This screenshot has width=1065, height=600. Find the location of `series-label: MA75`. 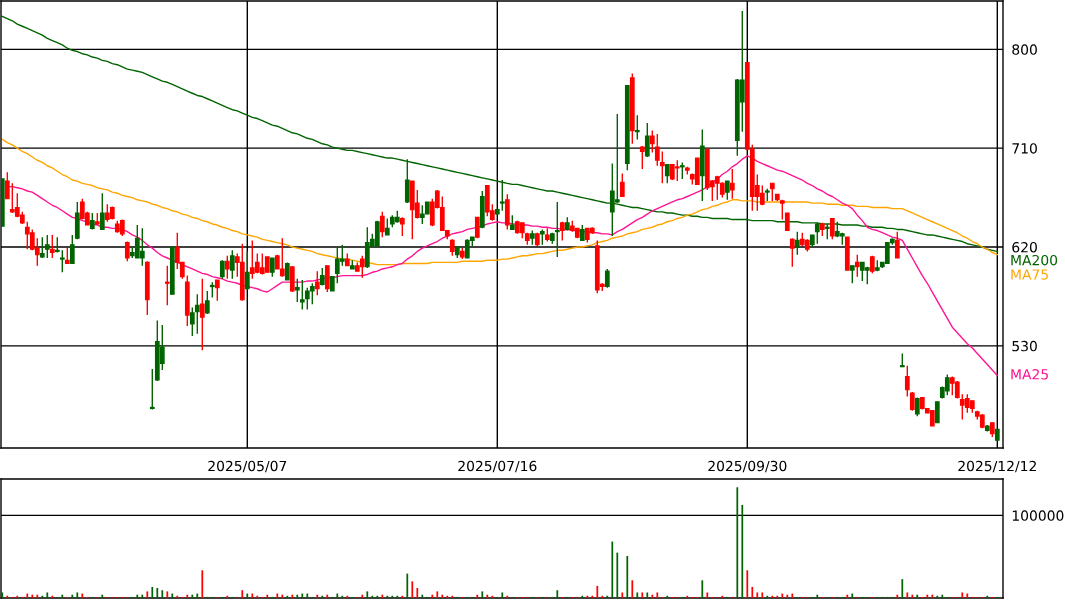

series-label: MA75 is located at coordinates (1029, 274).